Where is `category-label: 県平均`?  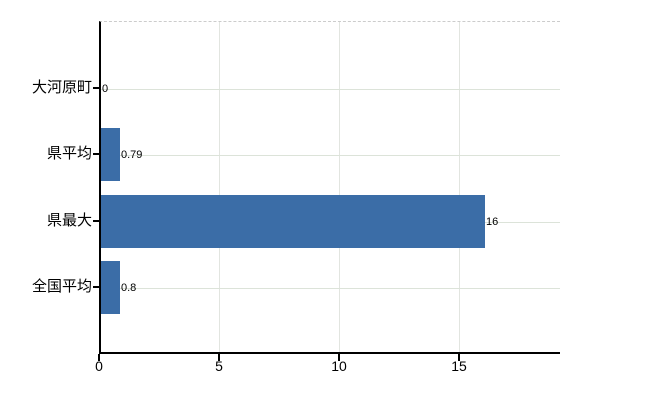
category-label: 県平均 is located at coordinates (69, 153).